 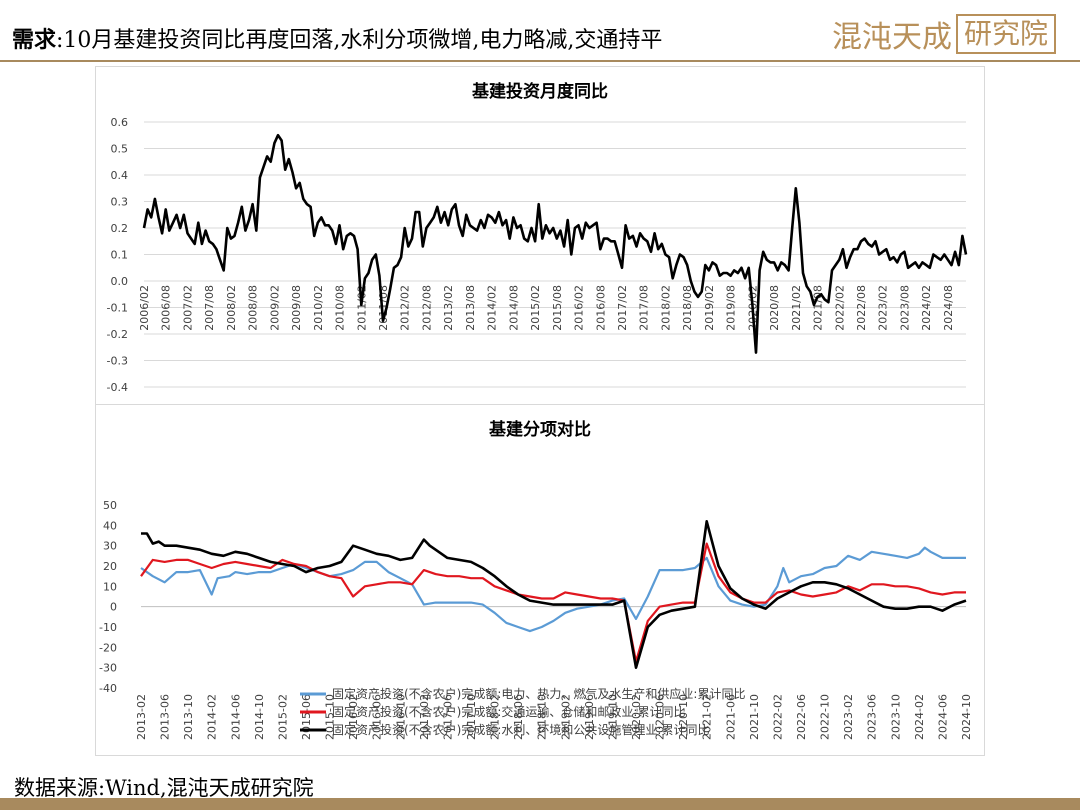 What do you see at coordinates (754, 717) in the screenshot?
I see `chart2-x-tick: 2021-10` at bounding box center [754, 717].